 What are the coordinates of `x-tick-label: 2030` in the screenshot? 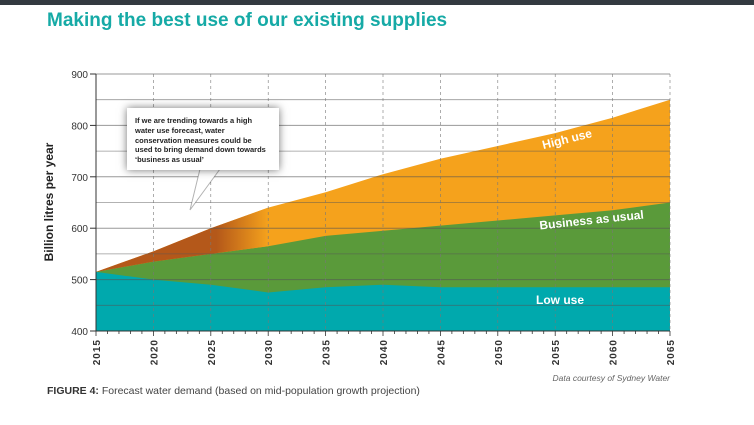 It's located at (269, 352).